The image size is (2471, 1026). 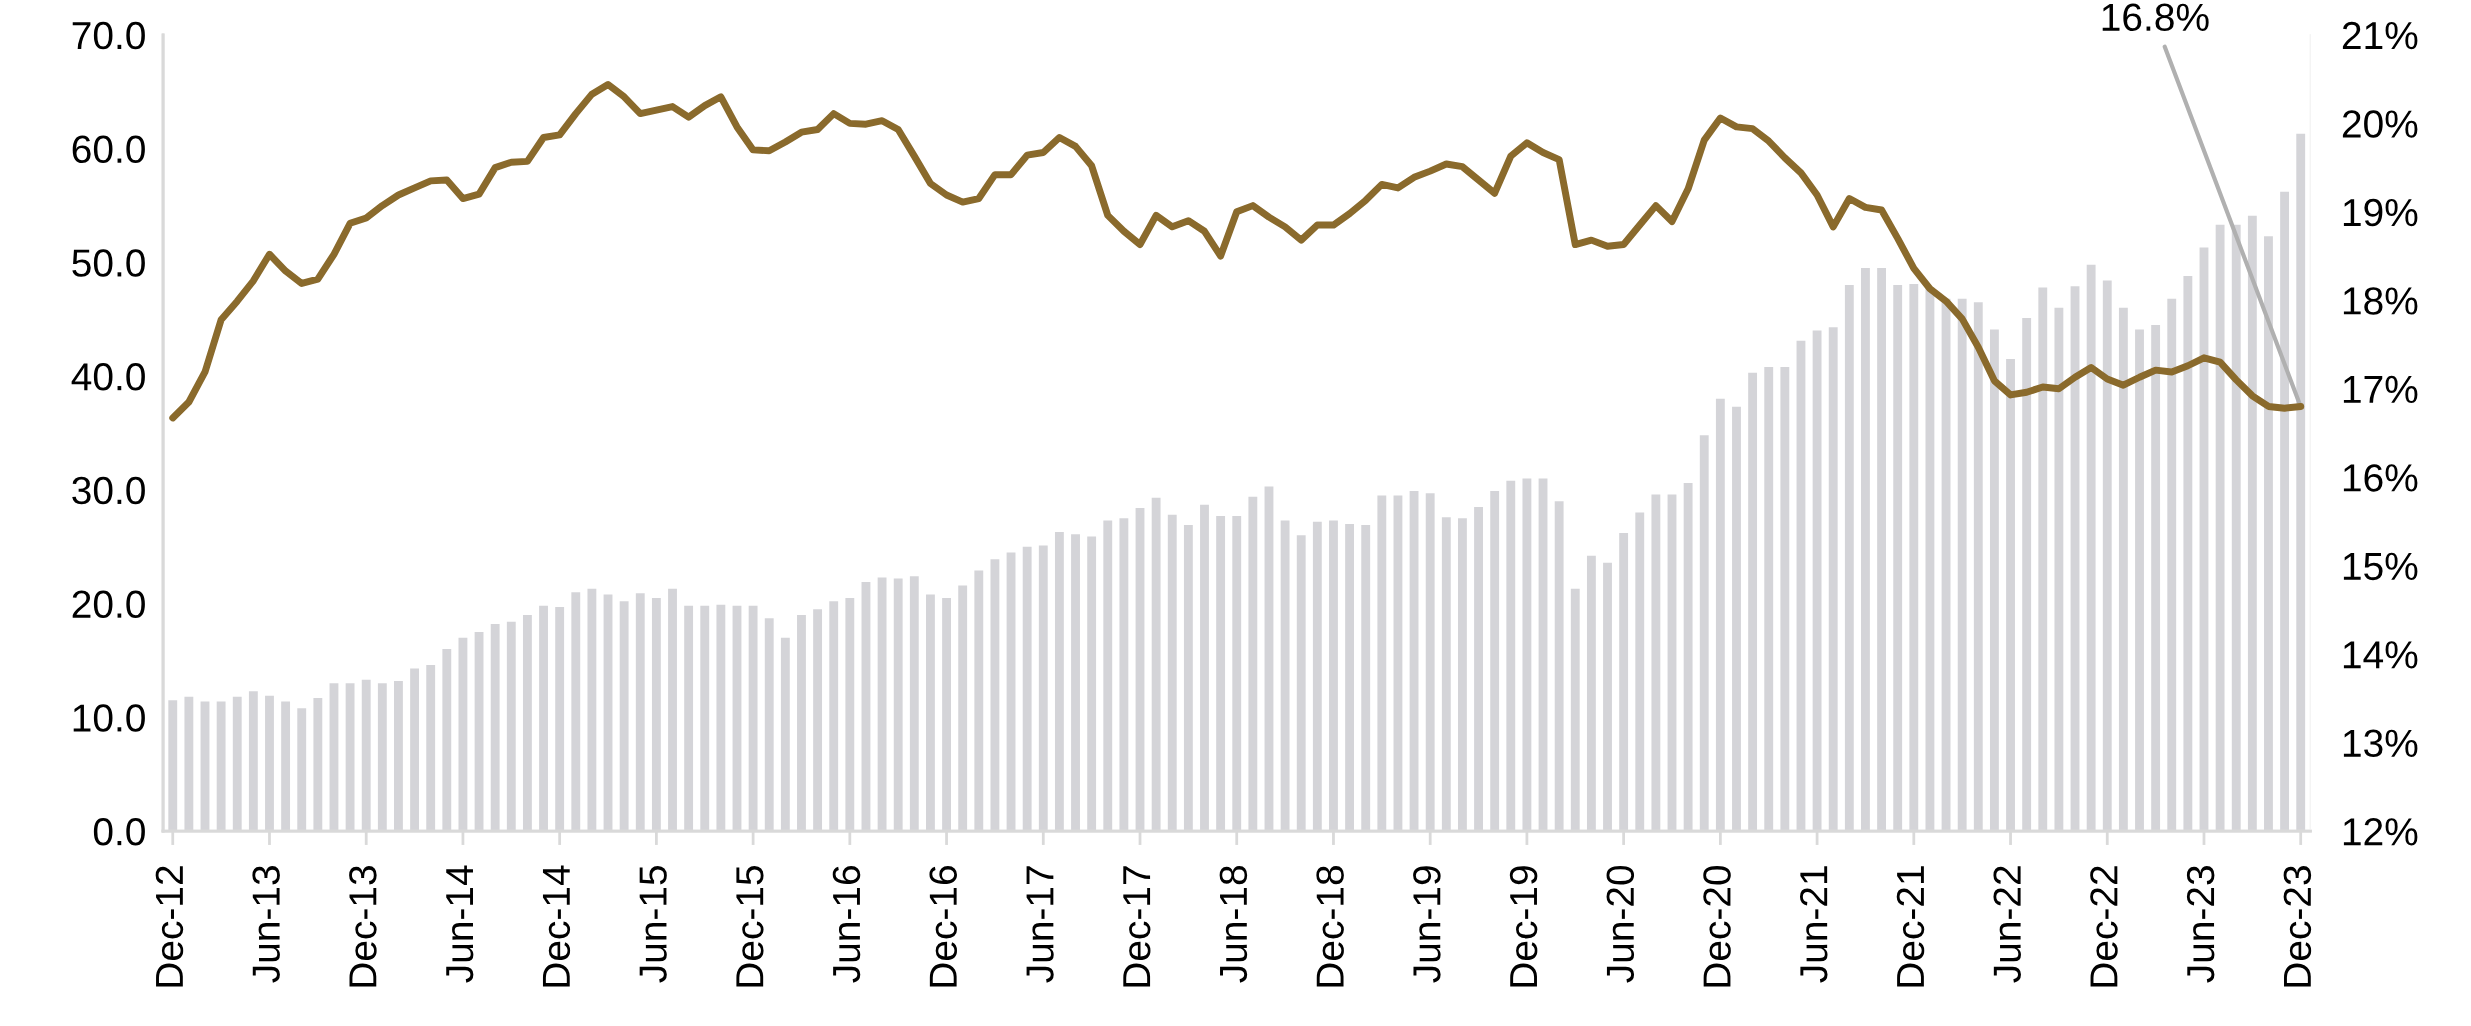 I want to click on y-tick-label: 70.0, so click(x=108, y=35).